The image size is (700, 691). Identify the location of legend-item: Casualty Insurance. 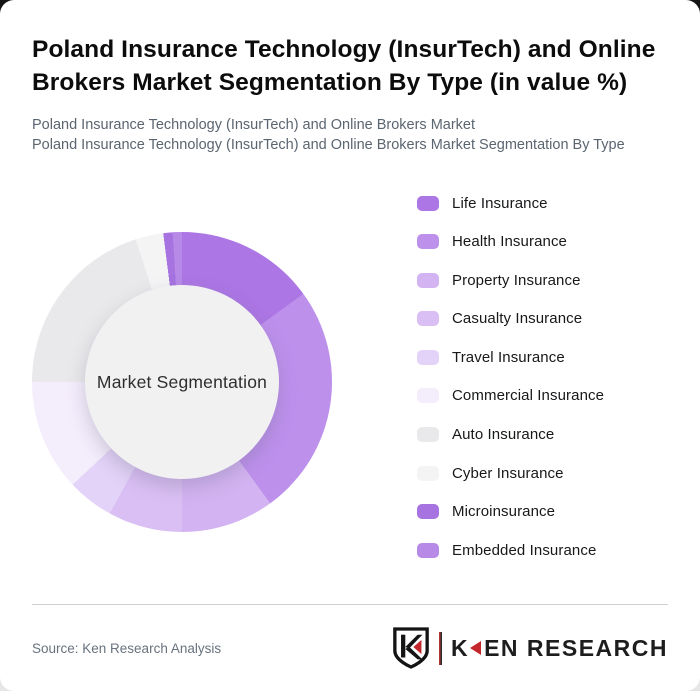
(510, 319).